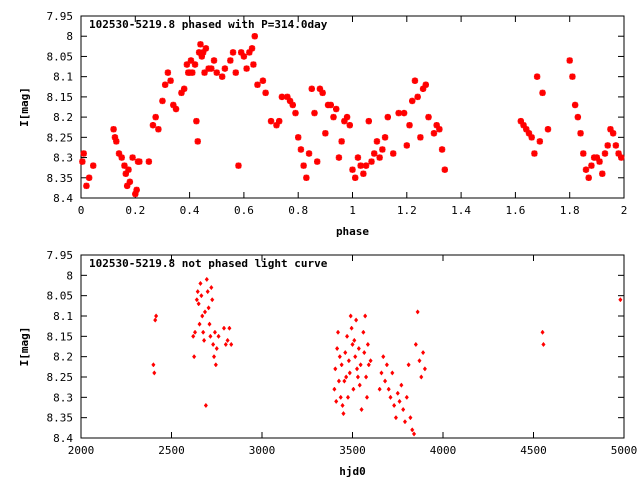 The width and height of the screenshot is (640, 480). Describe the element at coordinates (60, 97) in the screenshot. I see `y-tick-label: 8.15` at that location.